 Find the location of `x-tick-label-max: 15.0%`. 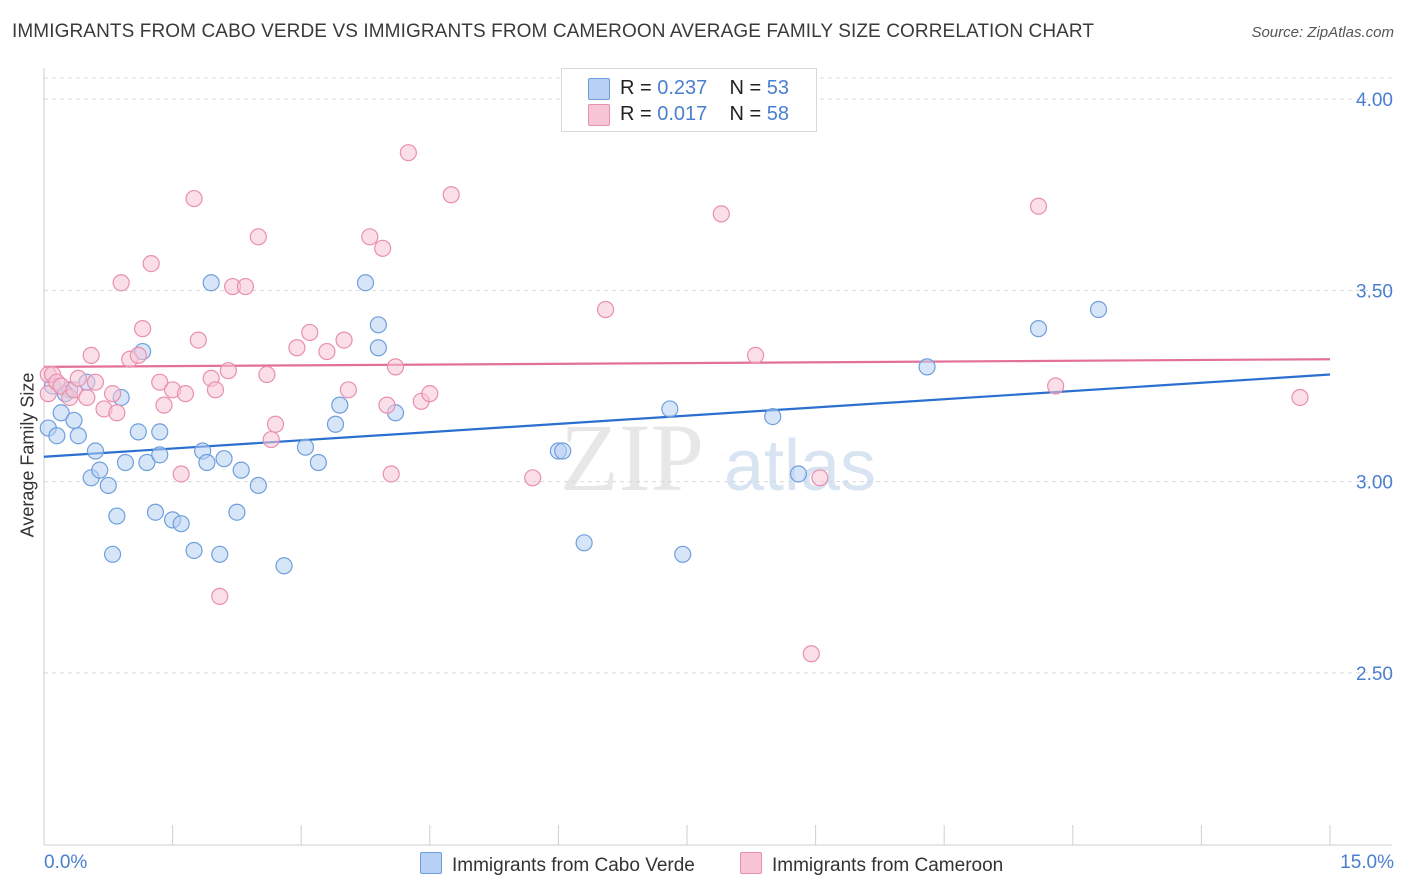

x-tick-label-max: 15.0% is located at coordinates (1367, 862).